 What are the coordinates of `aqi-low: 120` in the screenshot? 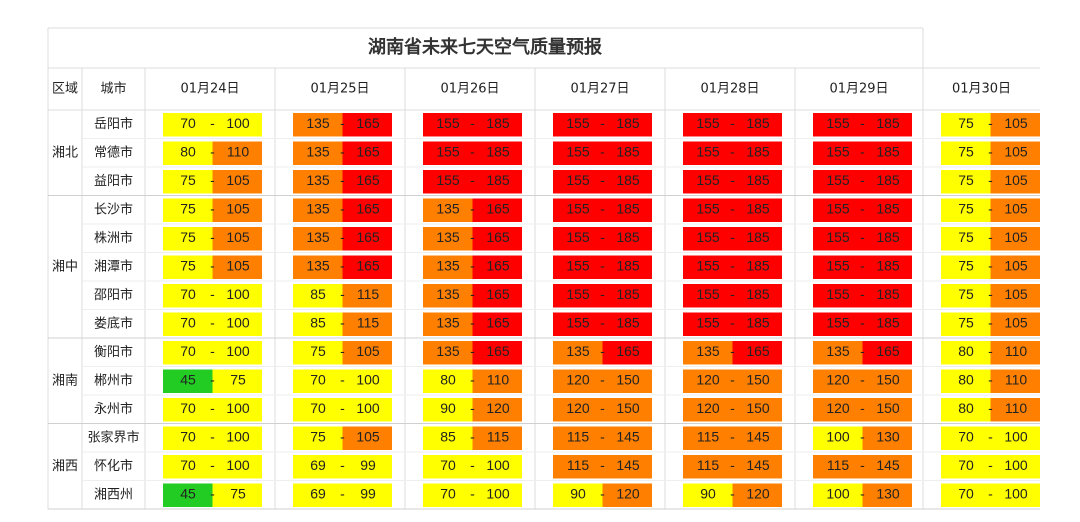 It's located at (838, 379).